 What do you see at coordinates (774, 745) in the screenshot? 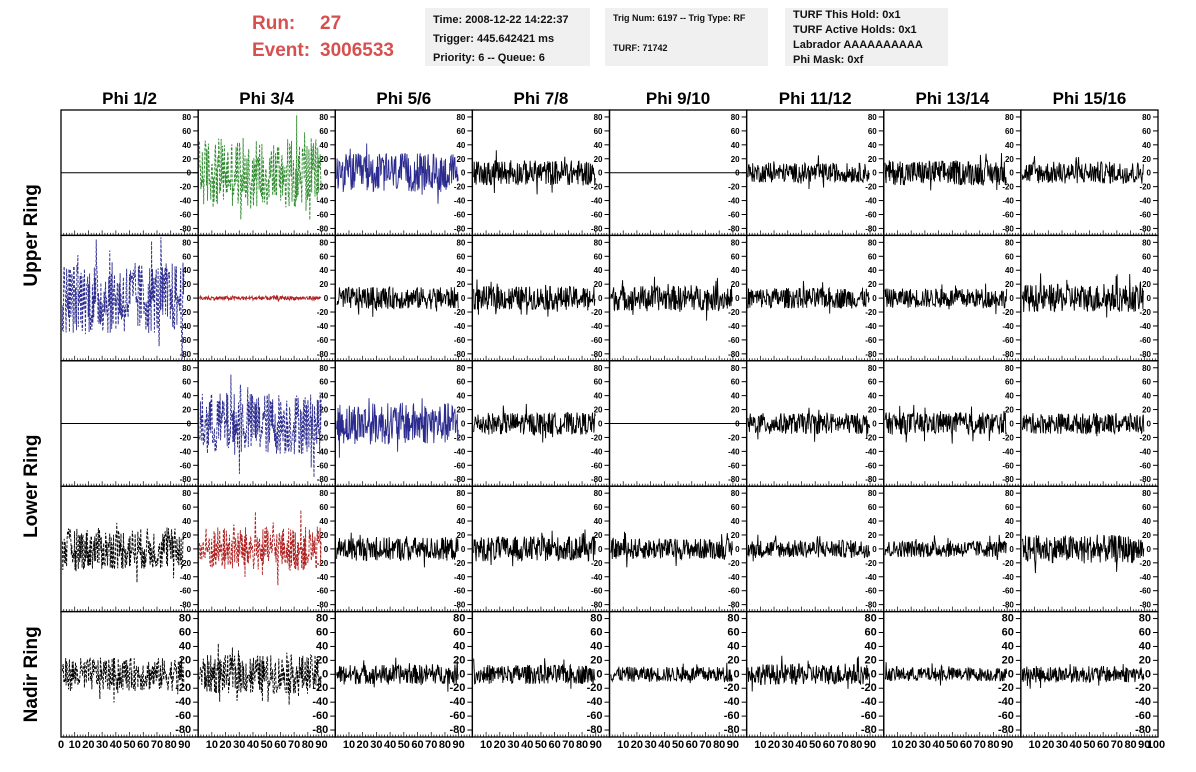
I see `x-tick-label: 20` at bounding box center [774, 745].